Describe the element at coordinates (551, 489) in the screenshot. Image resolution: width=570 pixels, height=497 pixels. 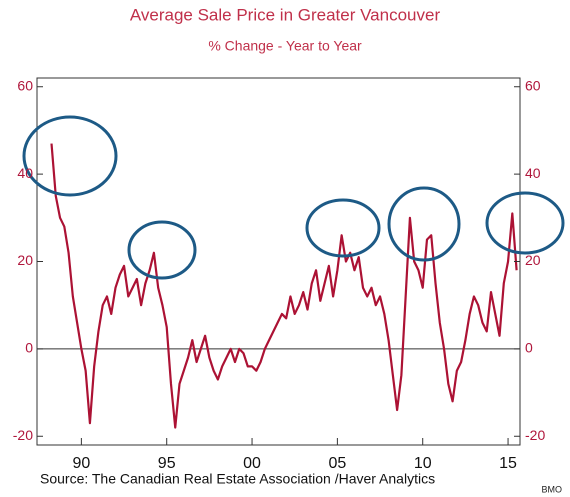
I see `credit: BMO` at that location.